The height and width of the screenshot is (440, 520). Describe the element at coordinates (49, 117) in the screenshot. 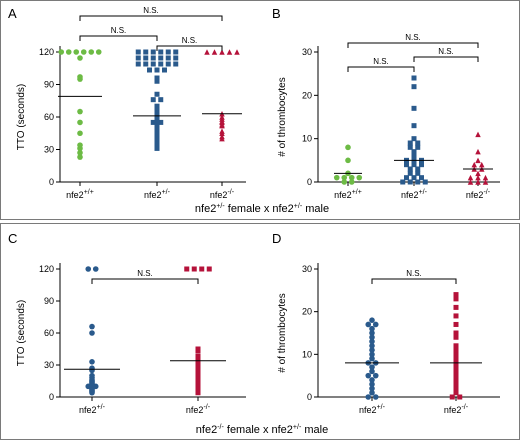

I see `y-tick-label: 60` at that location.